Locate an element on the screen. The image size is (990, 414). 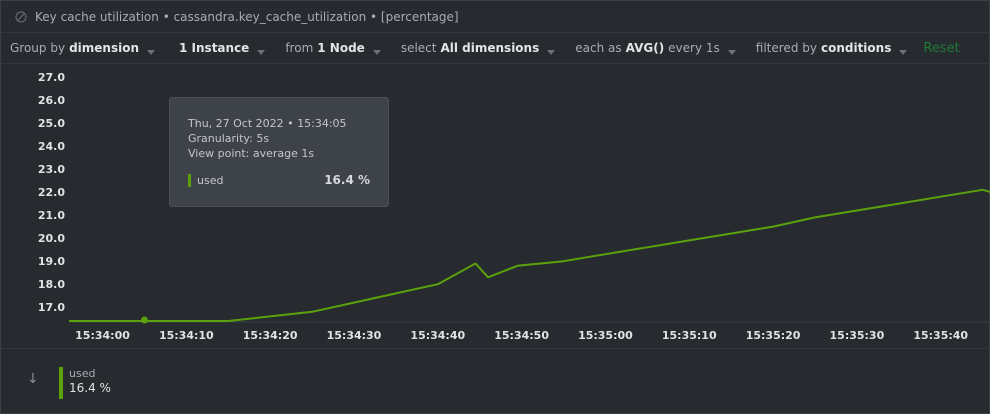
x-tick-label: 15:34:30 is located at coordinates (354, 335).